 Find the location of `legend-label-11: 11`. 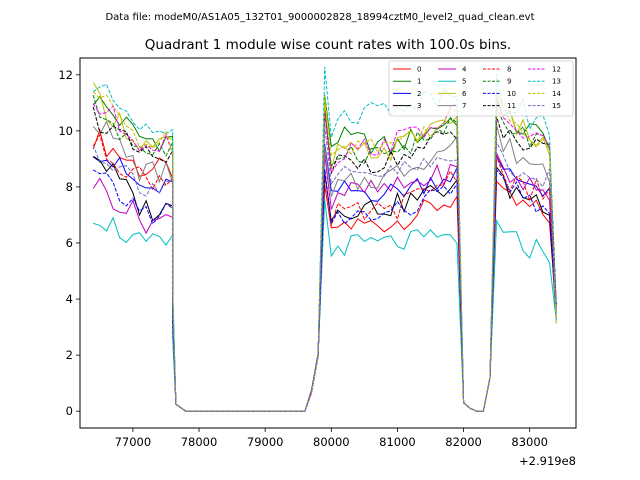

legend-label-11: 11 is located at coordinates (511, 106).